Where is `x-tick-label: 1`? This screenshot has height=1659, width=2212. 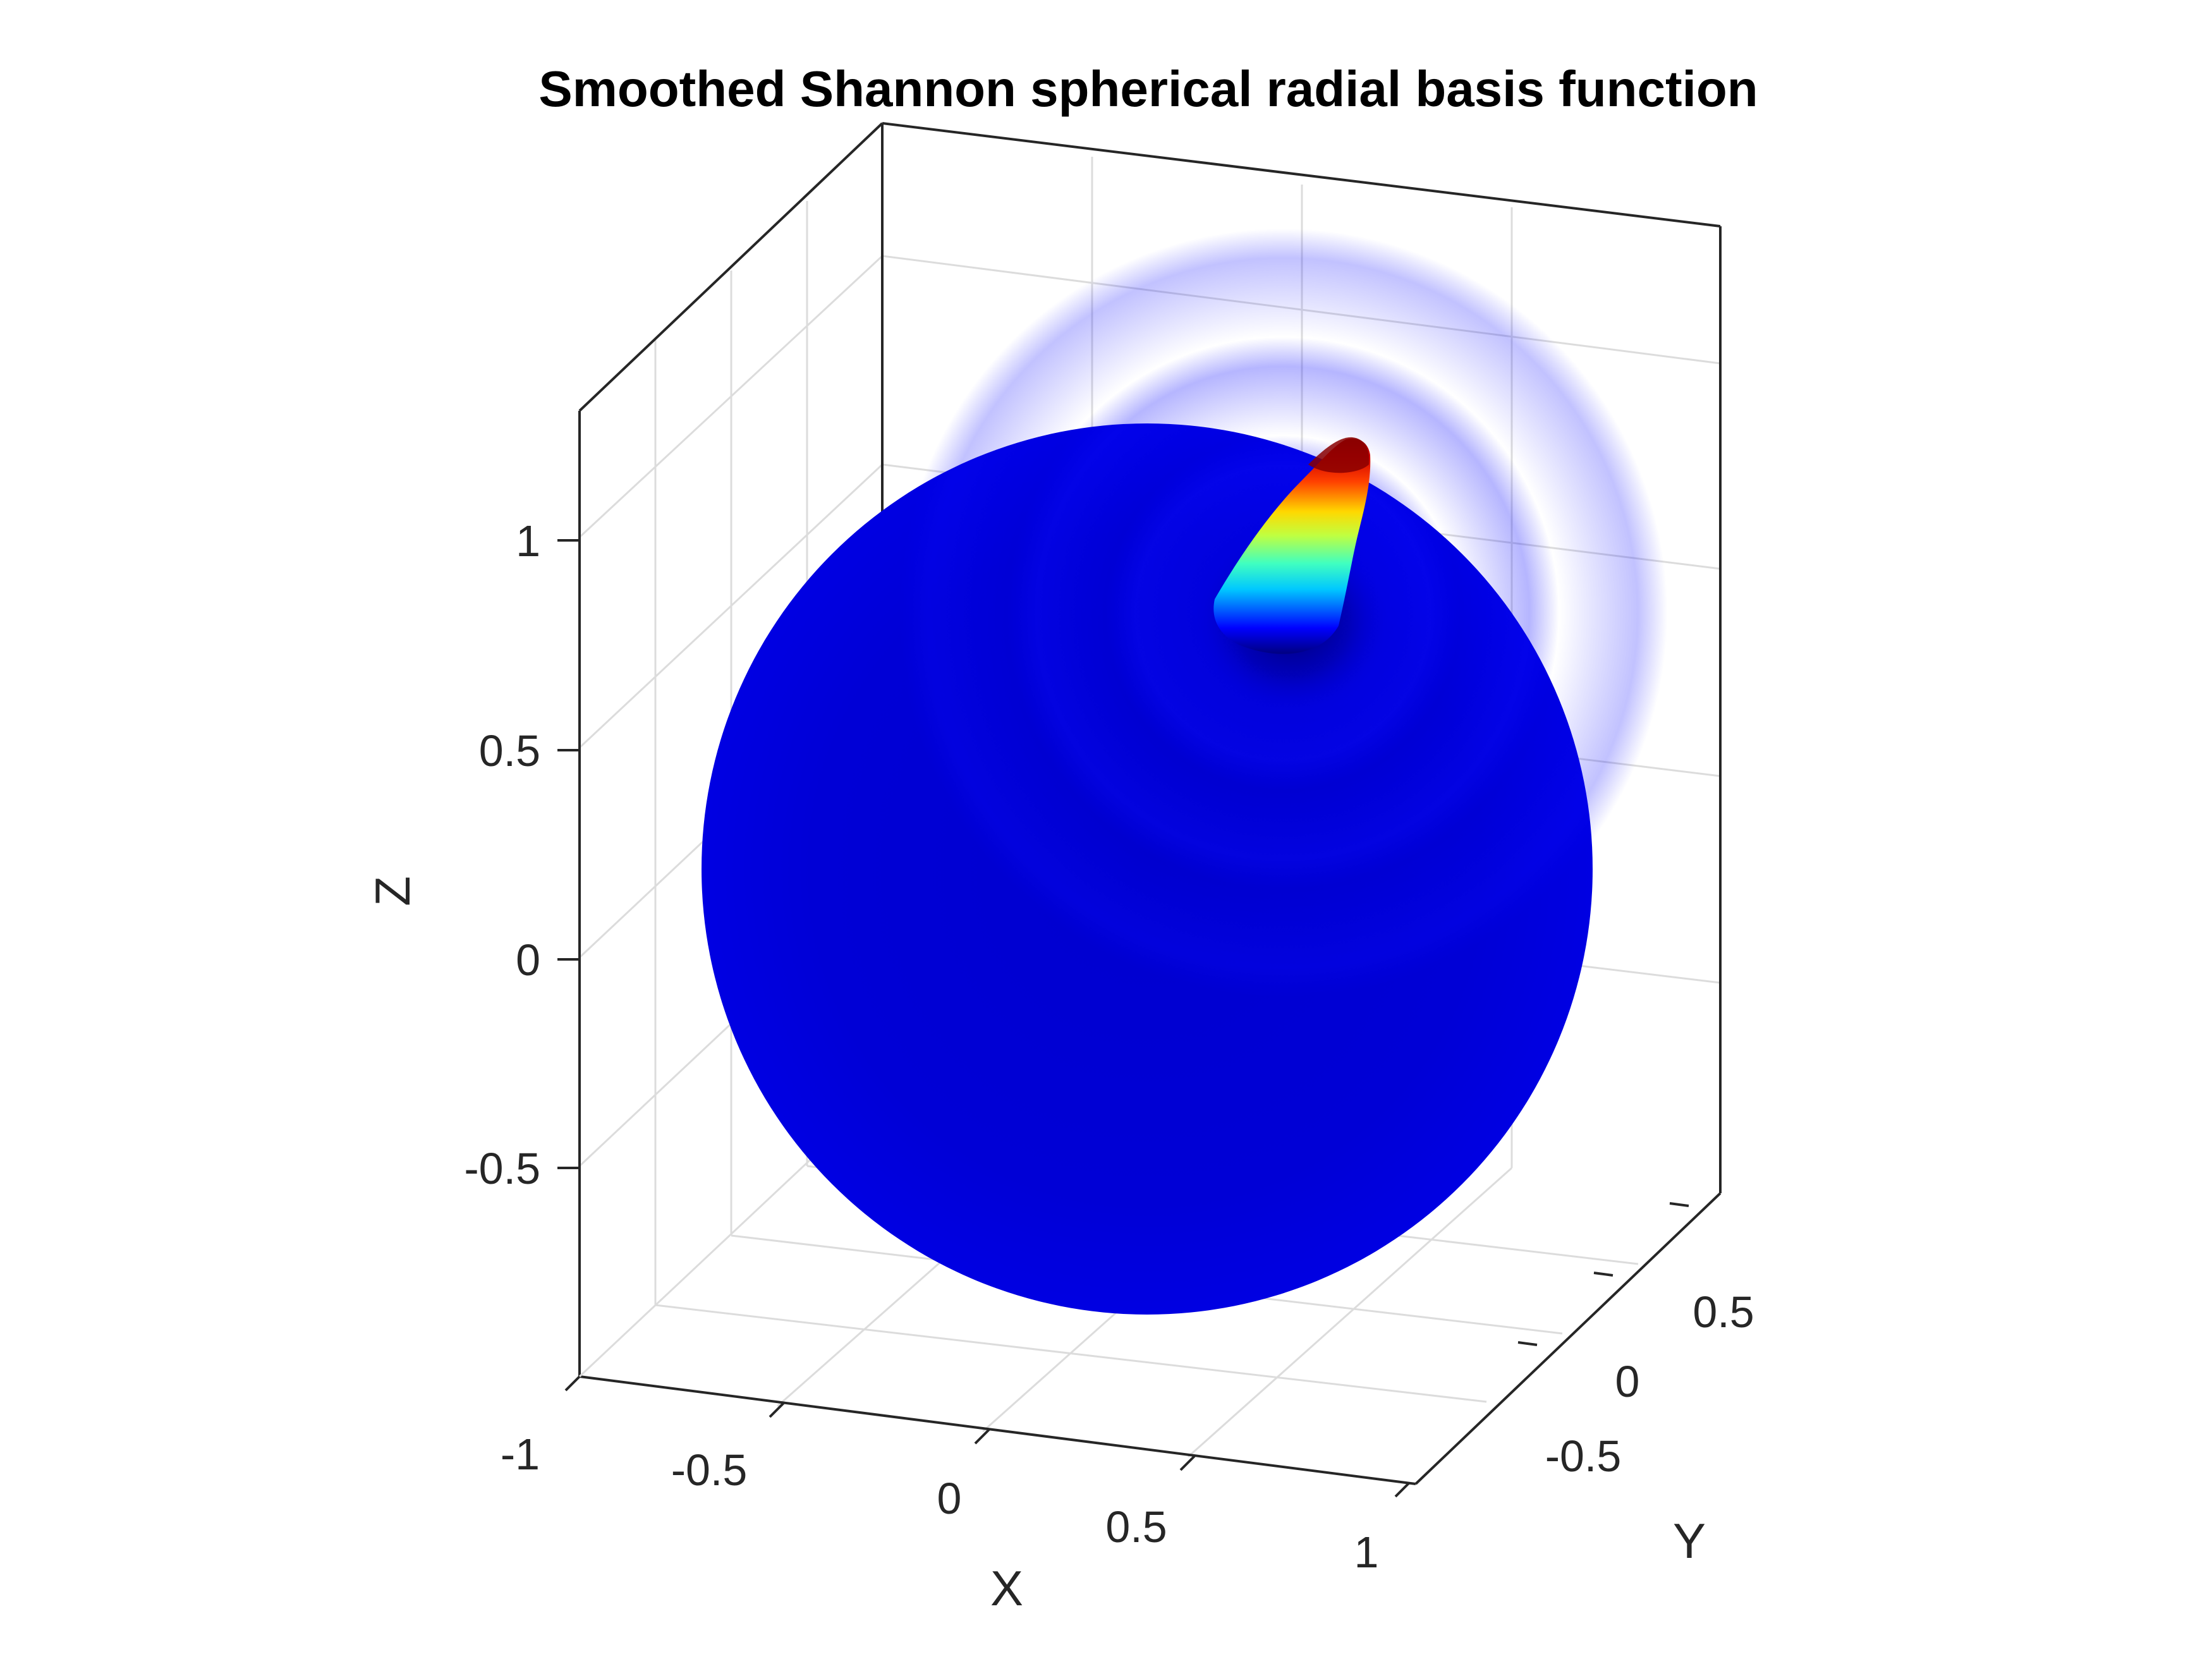 x-tick-label: 1 is located at coordinates (1366, 1552).